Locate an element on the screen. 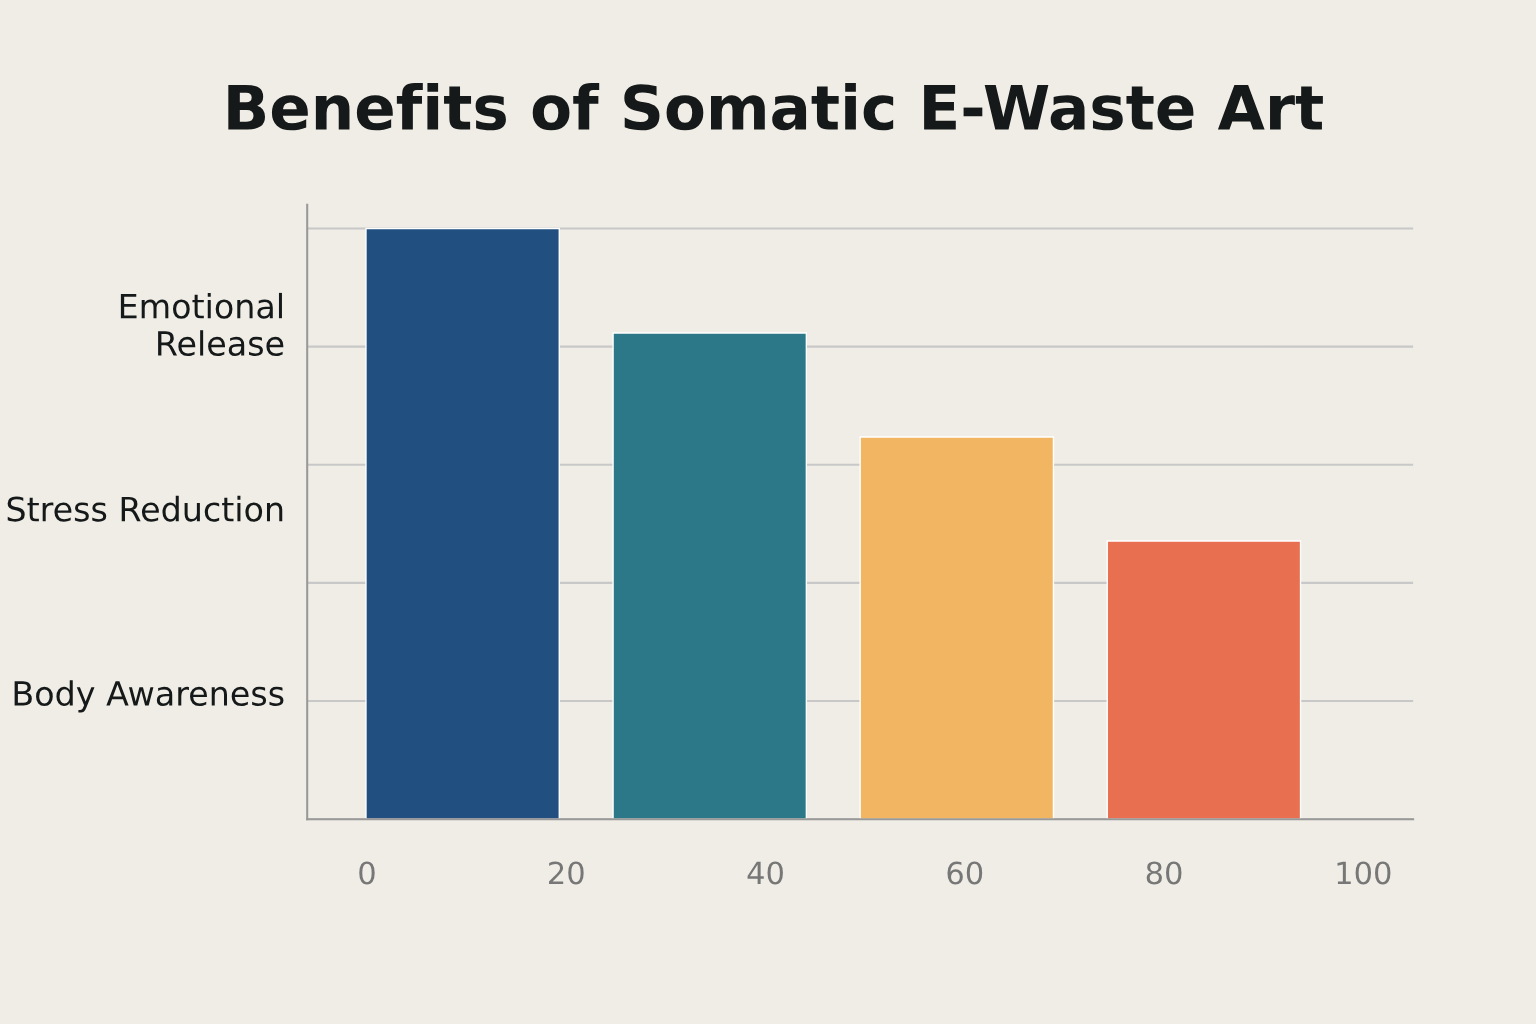 This screenshot has height=1024, width=1536. text: Stress Reduction is located at coordinates (145, 508).